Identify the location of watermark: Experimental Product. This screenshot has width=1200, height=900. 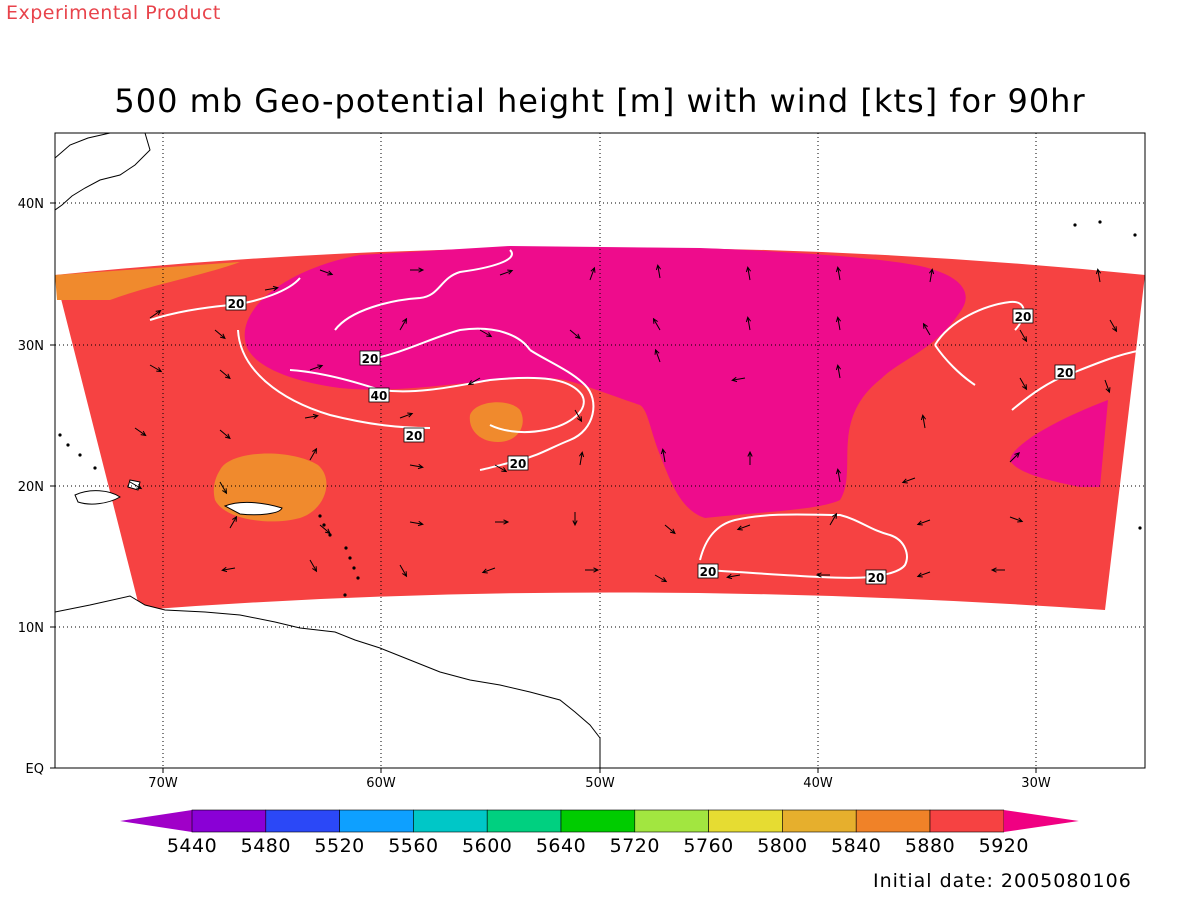
(113, 13).